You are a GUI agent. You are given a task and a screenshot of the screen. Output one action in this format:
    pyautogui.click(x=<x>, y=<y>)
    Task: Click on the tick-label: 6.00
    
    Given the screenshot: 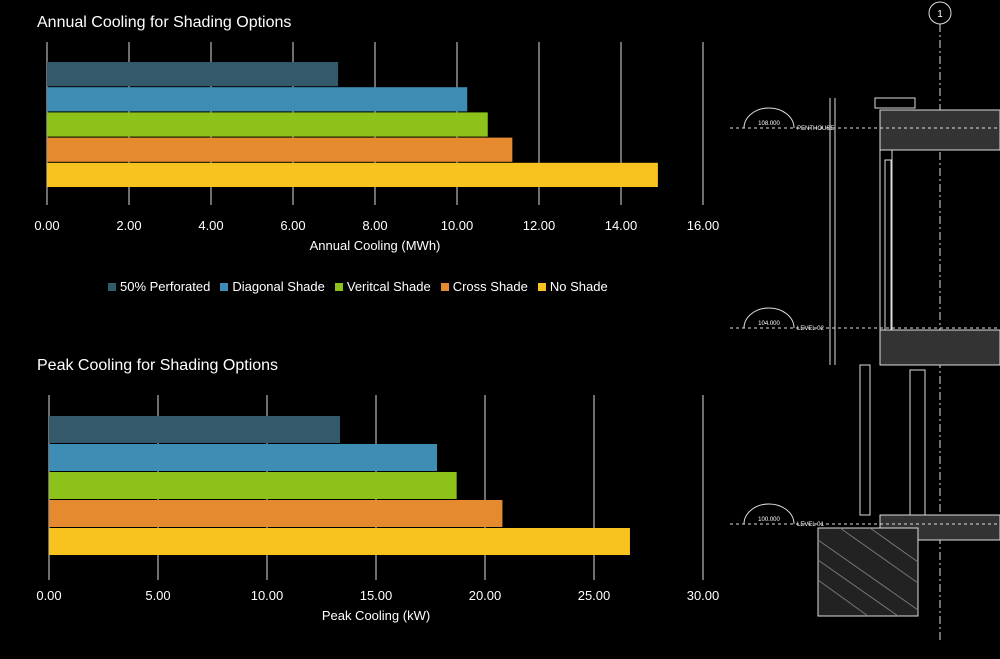 What is the action you would take?
    pyautogui.click(x=292, y=225)
    